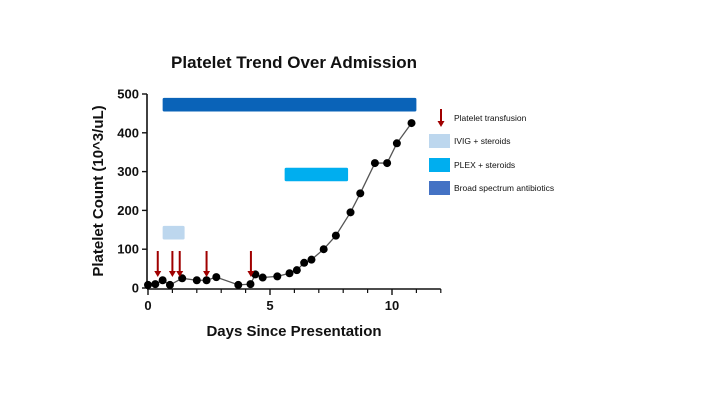 This screenshot has width=720, height=405. Describe the element at coordinates (269, 305) in the screenshot. I see `x-tick-label: 5` at that location.